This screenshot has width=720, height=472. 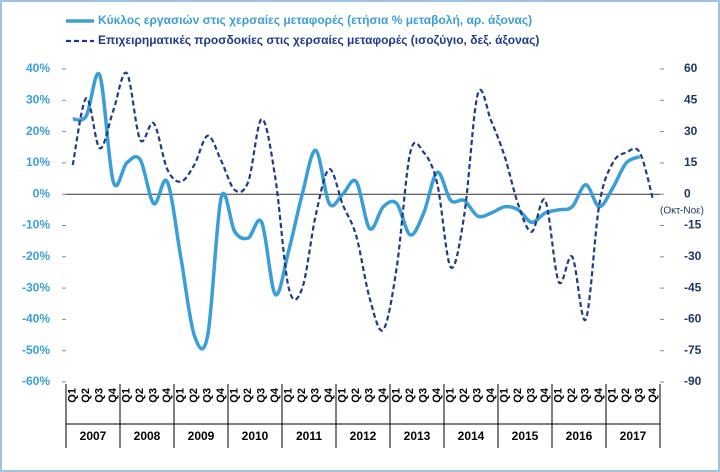 What do you see at coordinates (363, 436) in the screenshot?
I see `year-label: 2012` at bounding box center [363, 436].